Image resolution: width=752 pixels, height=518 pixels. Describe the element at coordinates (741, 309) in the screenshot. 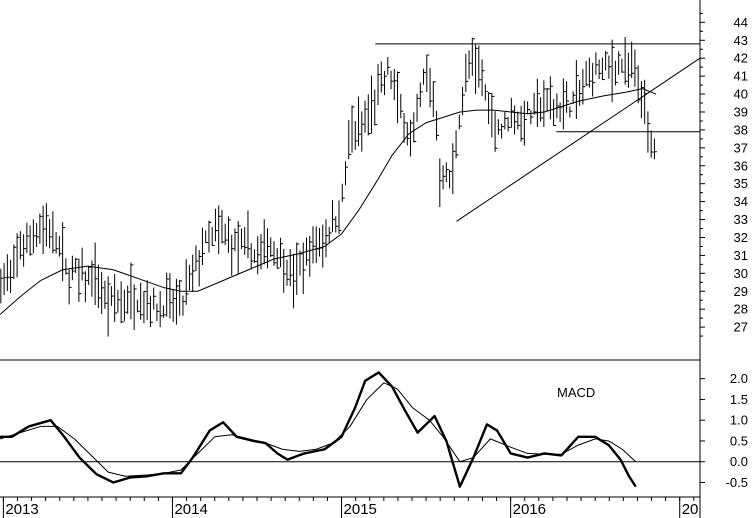

I see `price-tick-label: 28` at that location.